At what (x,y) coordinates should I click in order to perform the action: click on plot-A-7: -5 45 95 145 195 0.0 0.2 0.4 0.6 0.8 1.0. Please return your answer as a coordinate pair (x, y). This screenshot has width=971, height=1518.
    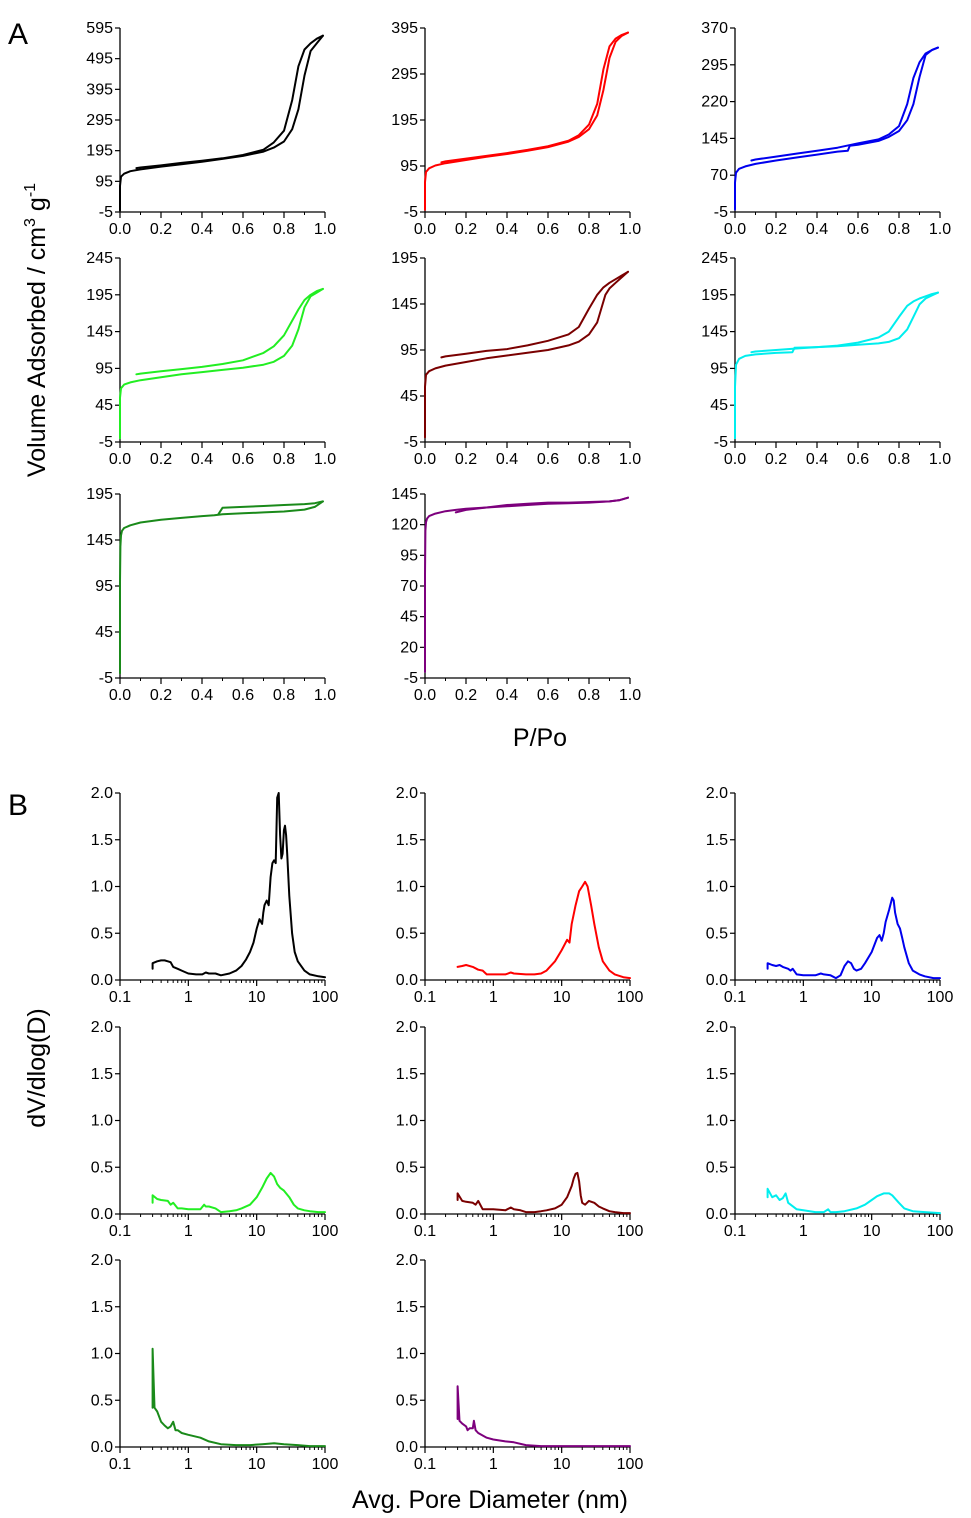
    Looking at the image, I should click on (211, 595).